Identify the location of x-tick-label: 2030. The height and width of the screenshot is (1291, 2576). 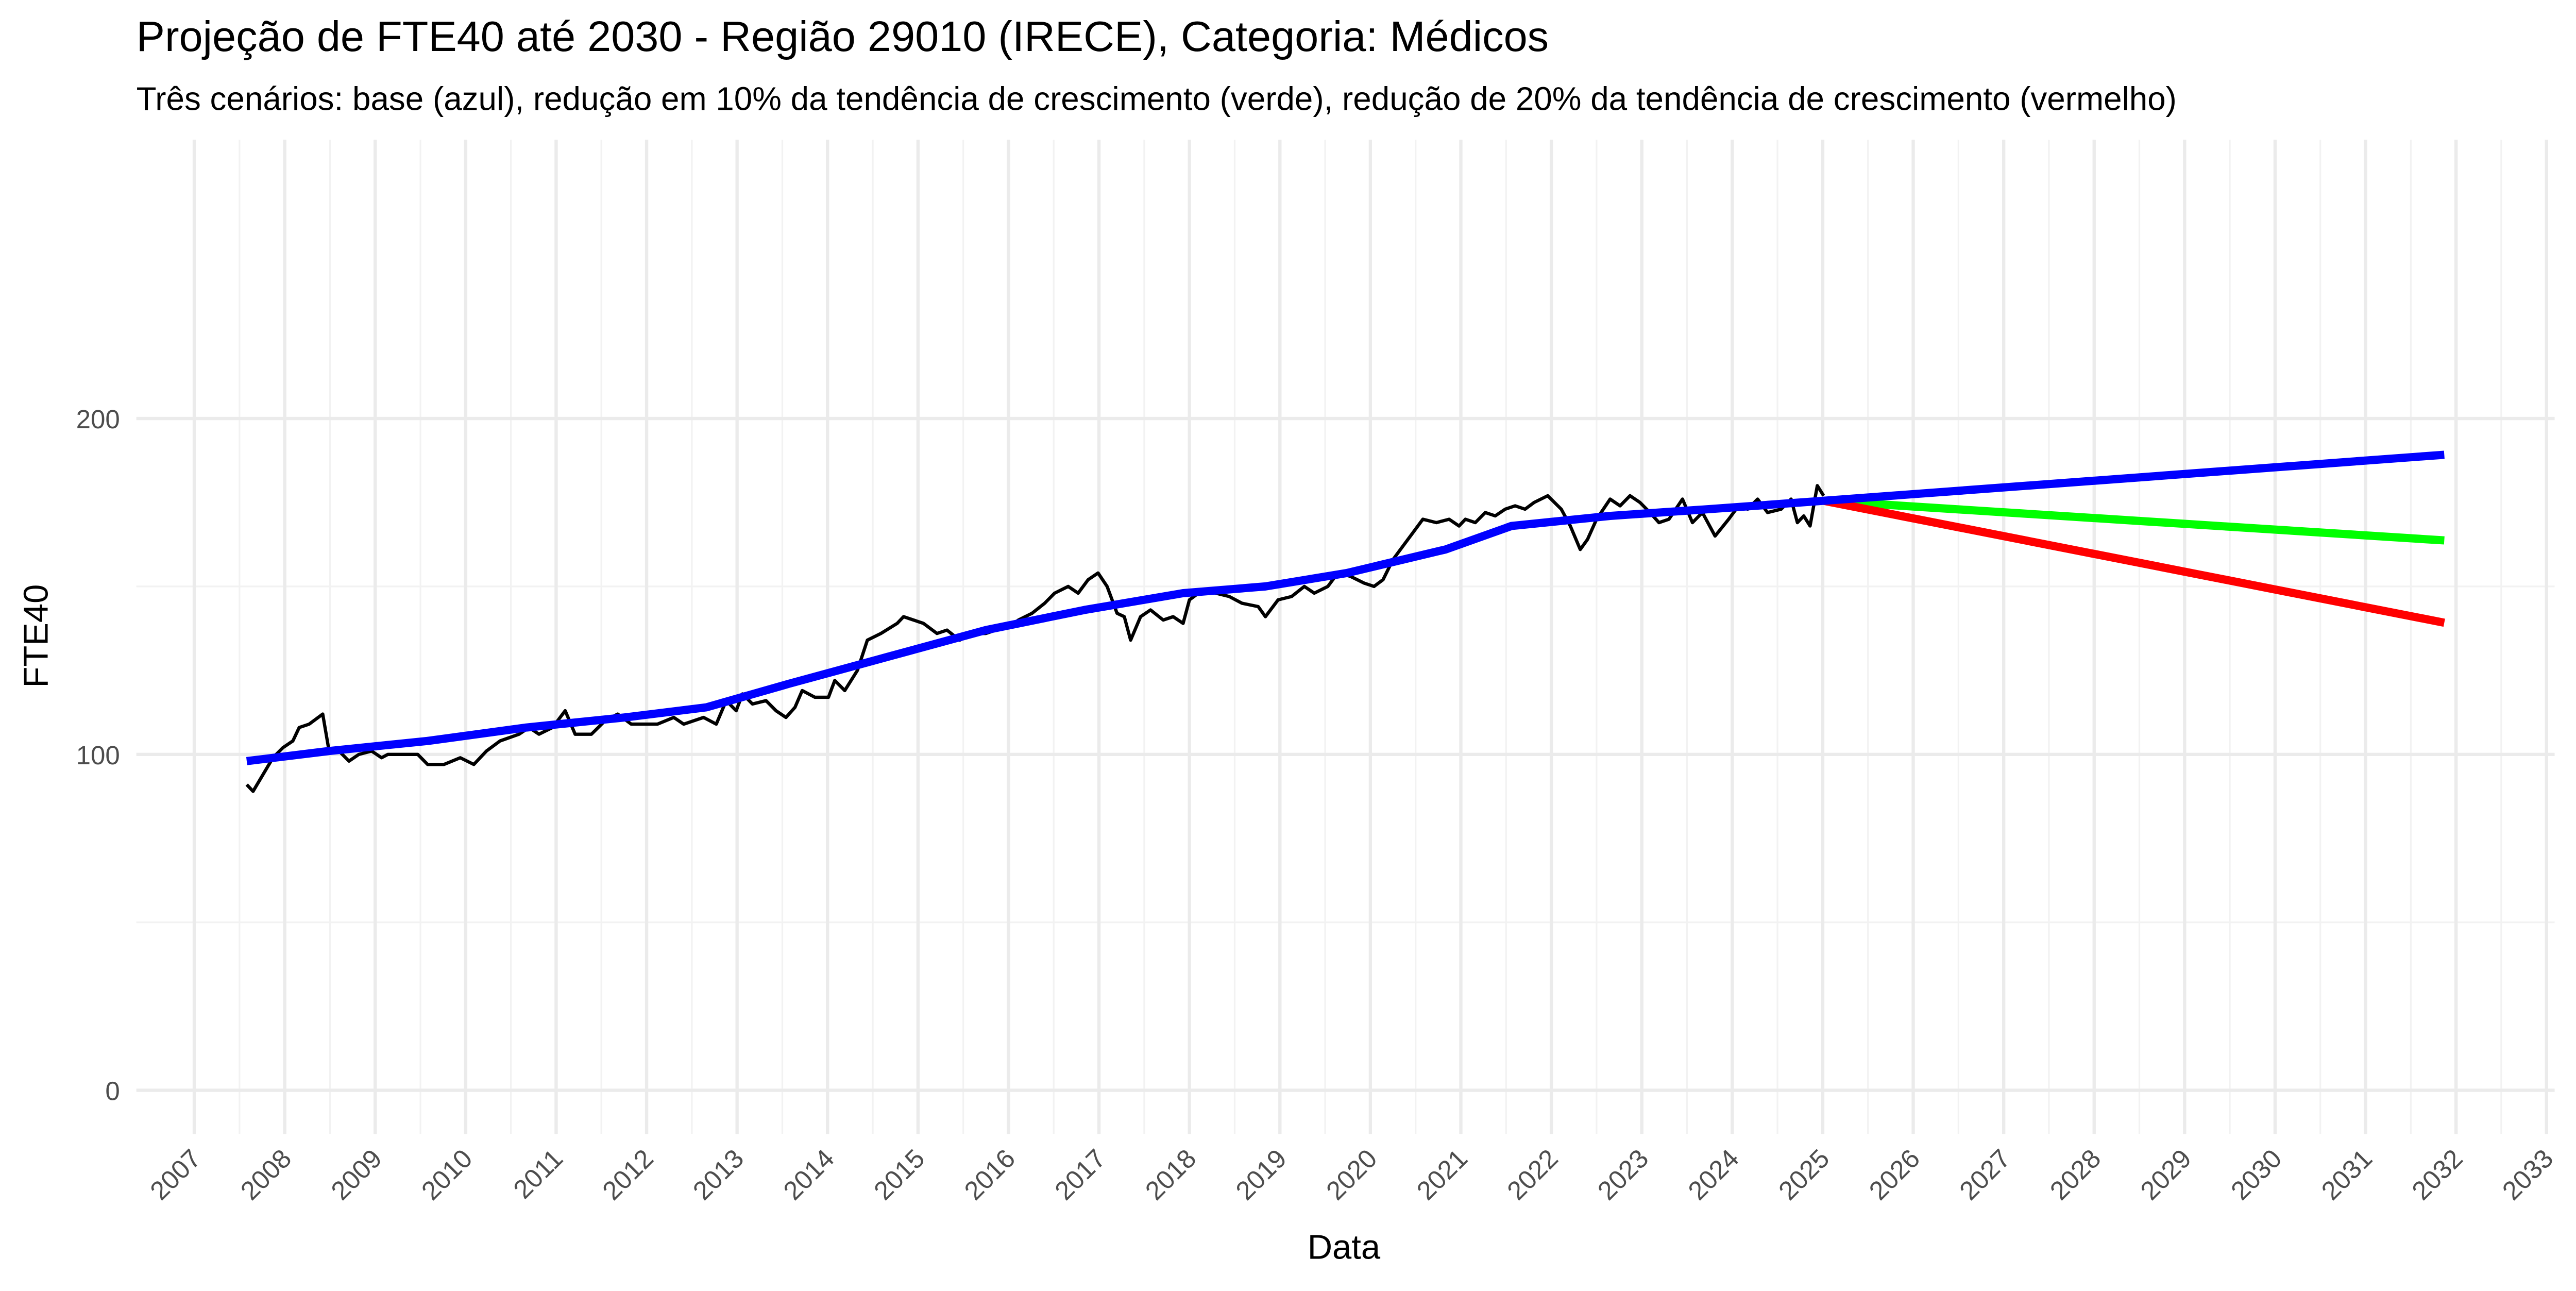
(2256, 1175).